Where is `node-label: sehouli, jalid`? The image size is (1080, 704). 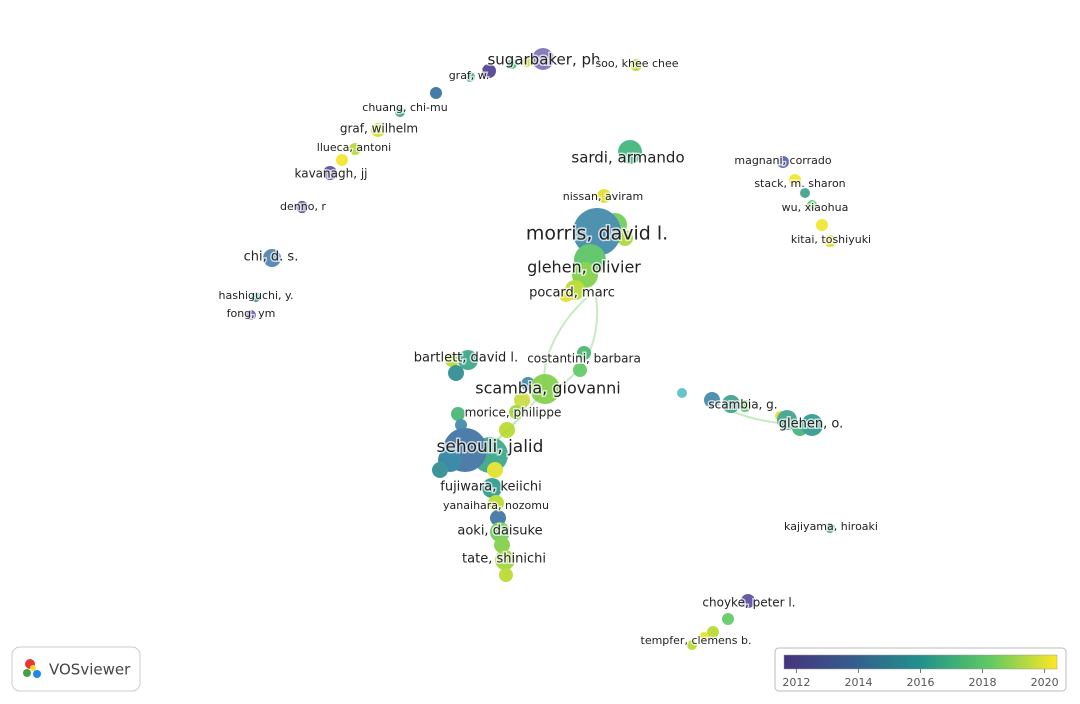 node-label: sehouli, jalid is located at coordinates (490, 447).